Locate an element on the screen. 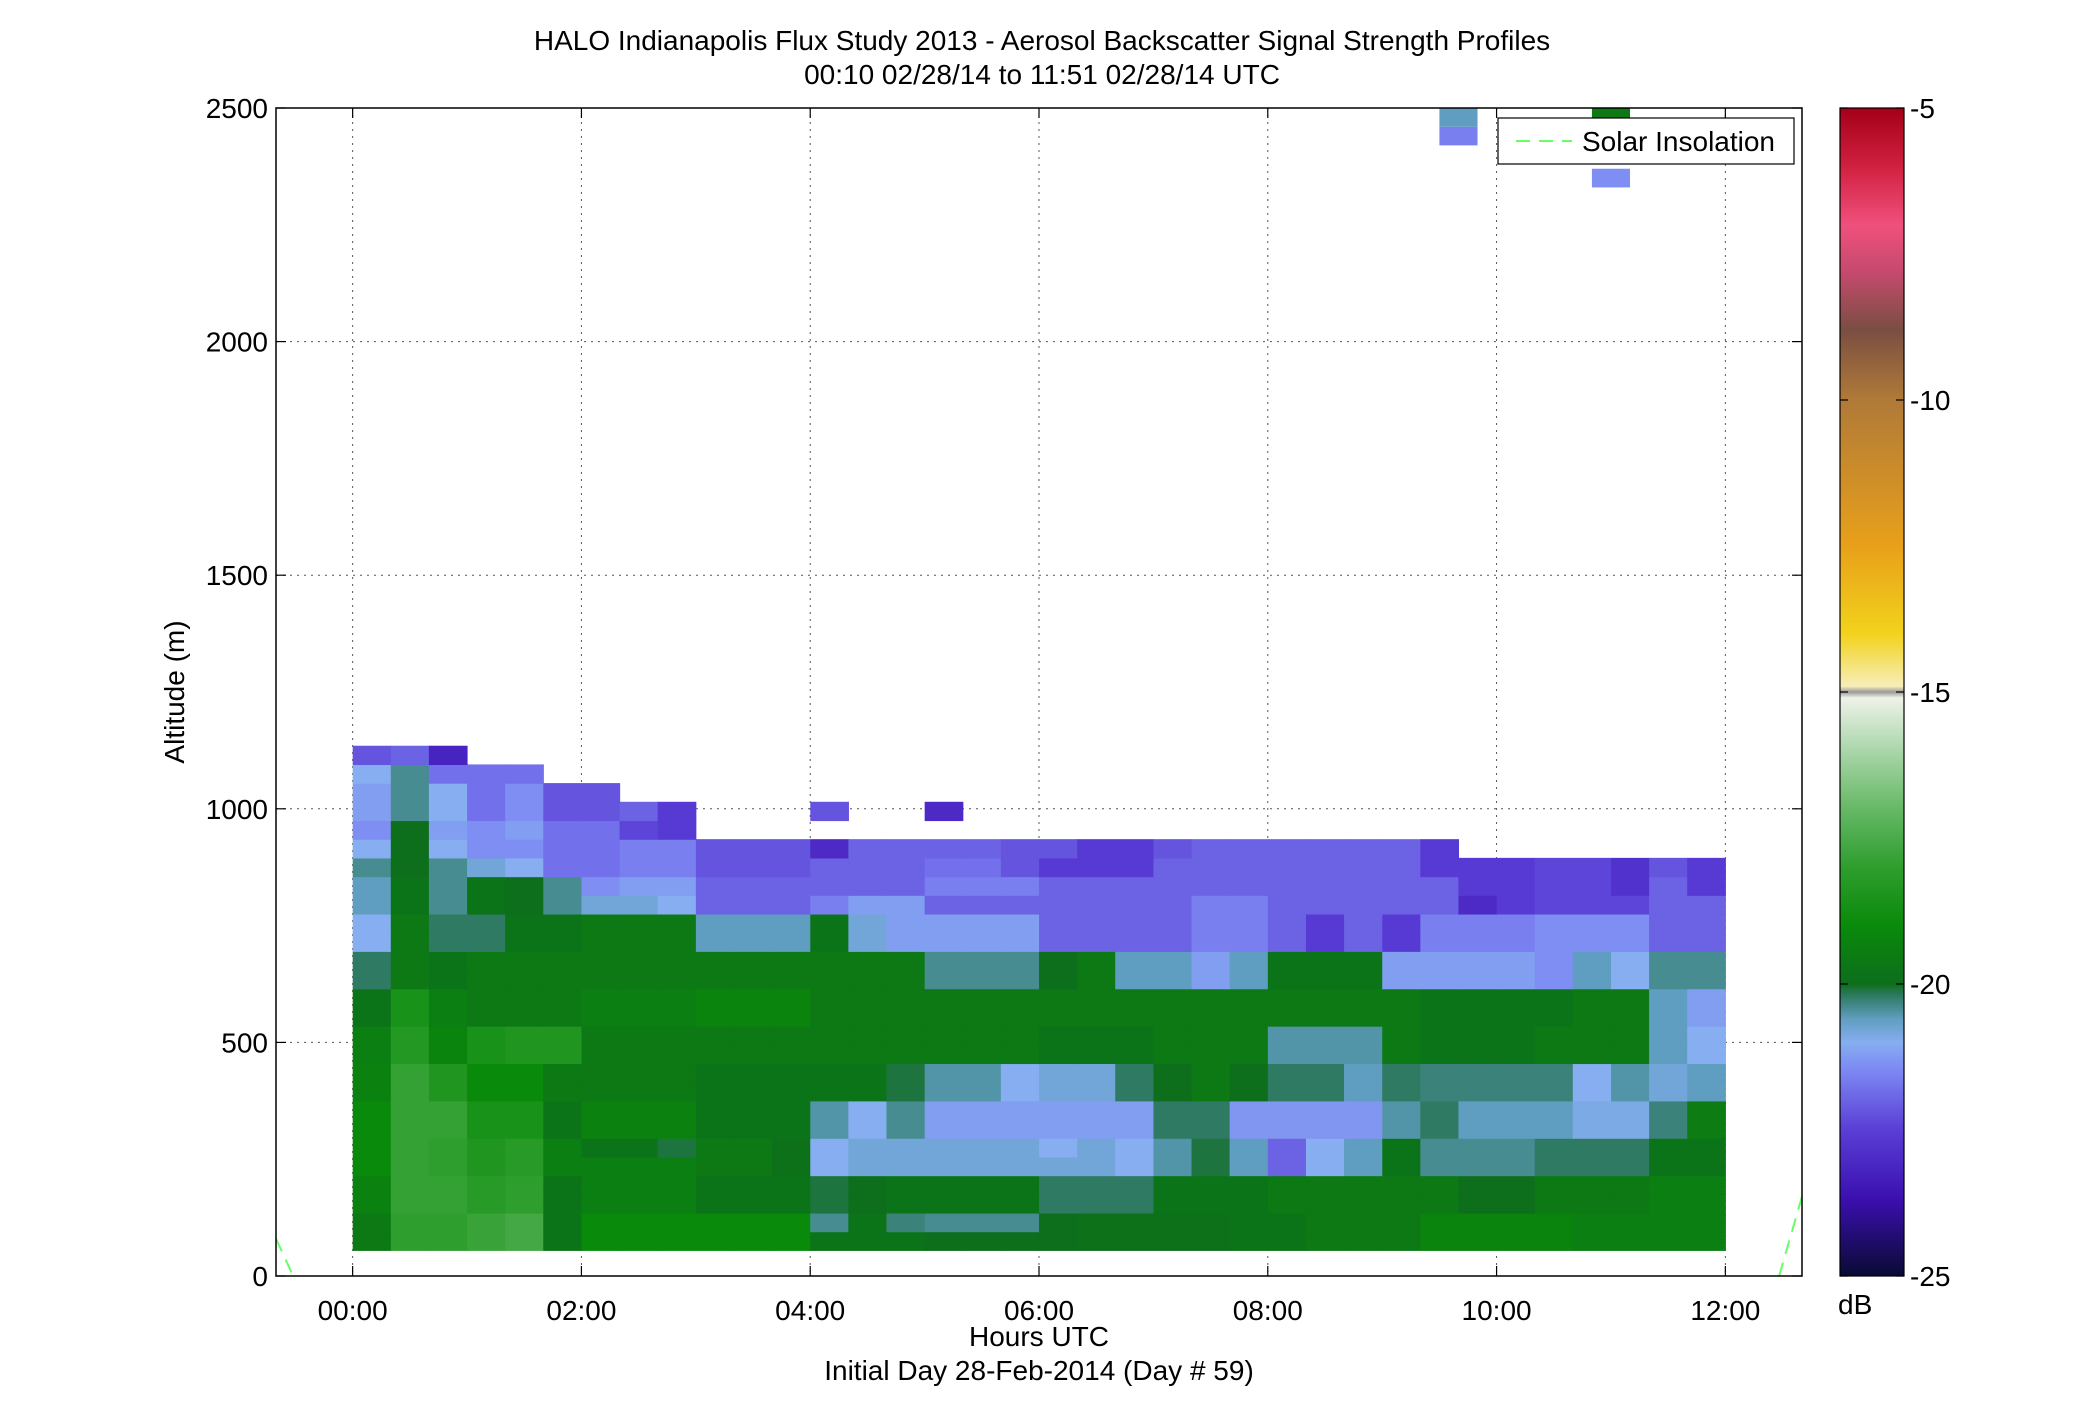 Image resolution: width=2098 pixels, height=1425 pixels. y-tick-label: 0 is located at coordinates (260, 1276).